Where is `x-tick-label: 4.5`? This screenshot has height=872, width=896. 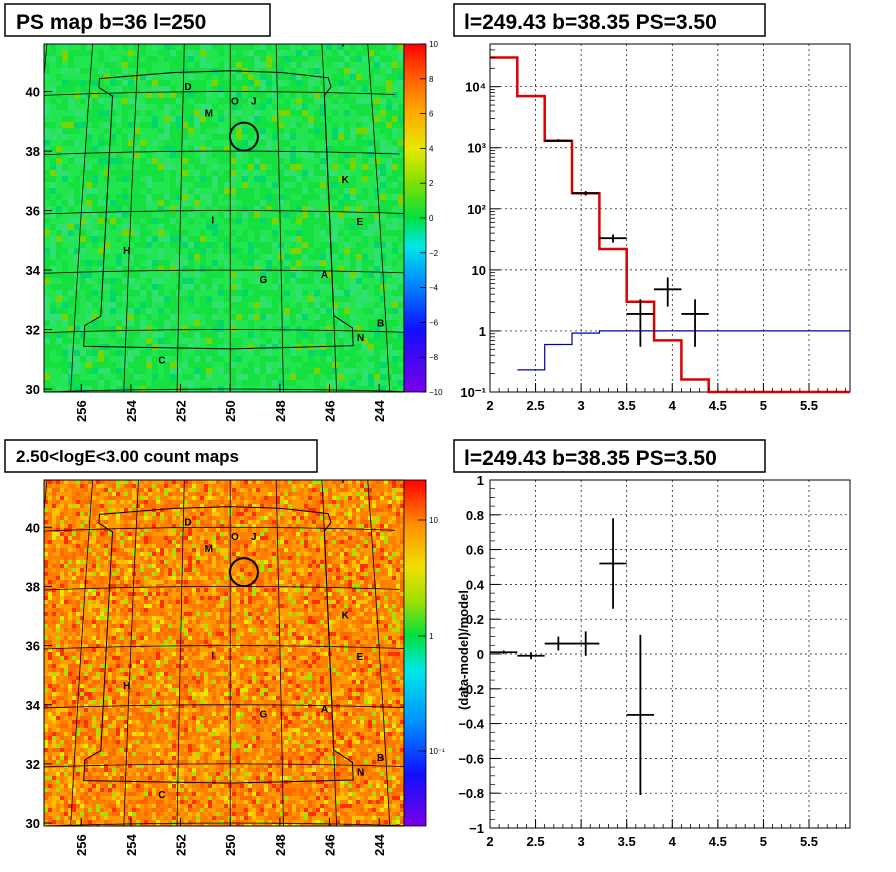
x-tick-label: 4.5 is located at coordinates (718, 405).